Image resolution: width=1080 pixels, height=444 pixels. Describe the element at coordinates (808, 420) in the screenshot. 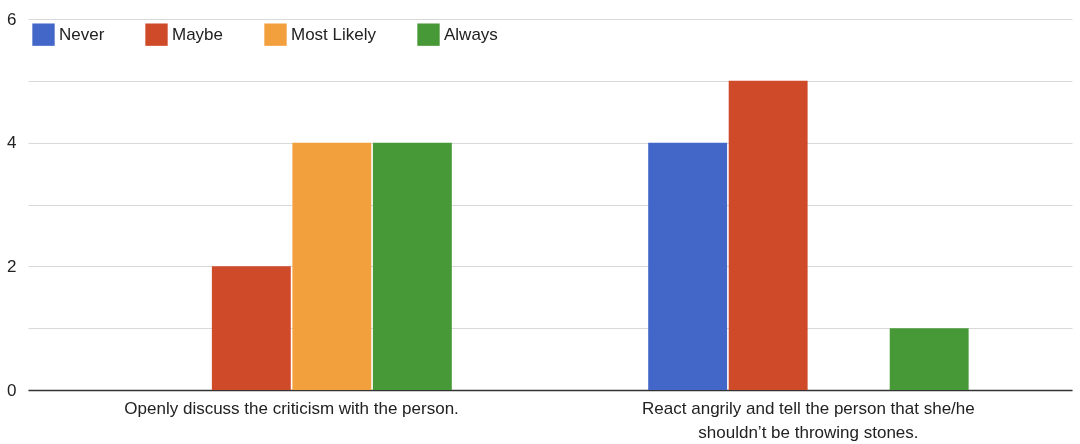

I see `x-tick-label: React angrily and tell the person that she/he shouldn’t be throwing stones.` at that location.